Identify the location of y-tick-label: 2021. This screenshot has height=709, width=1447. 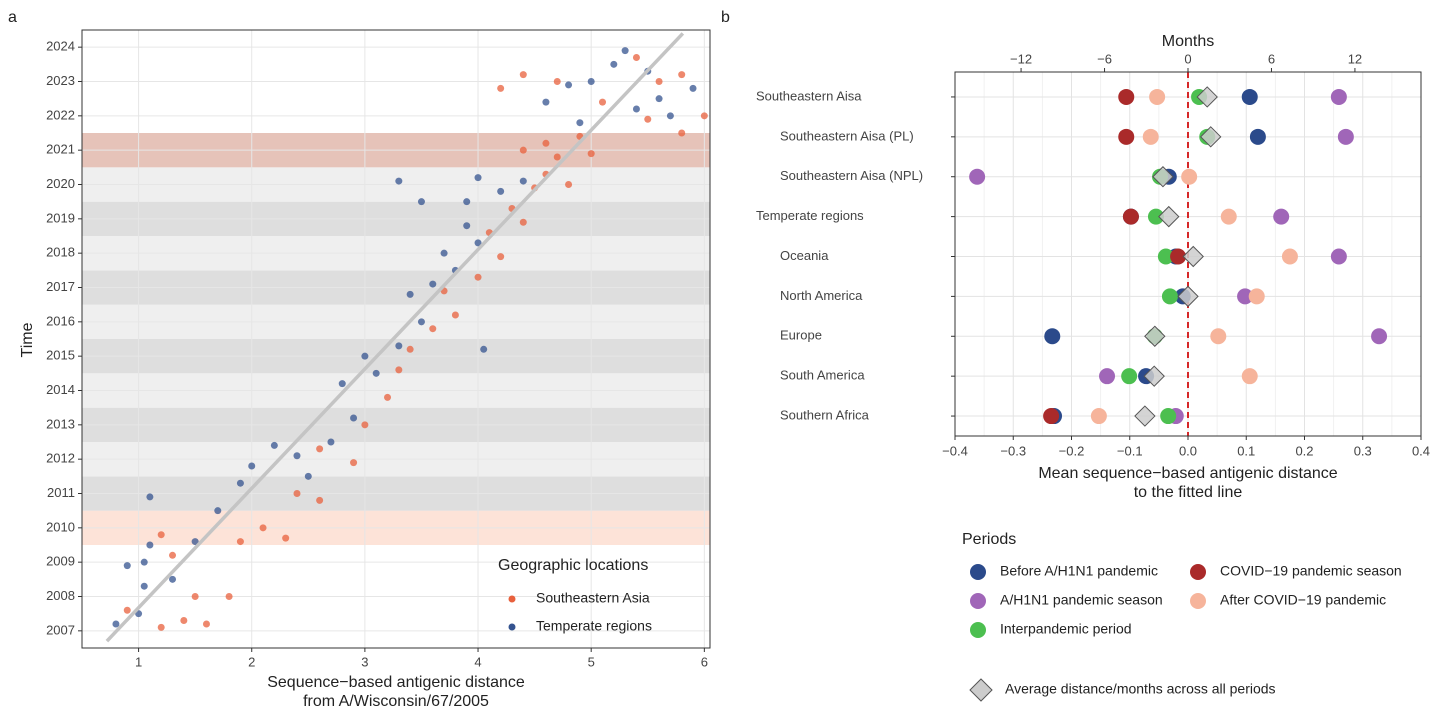
(60, 149).